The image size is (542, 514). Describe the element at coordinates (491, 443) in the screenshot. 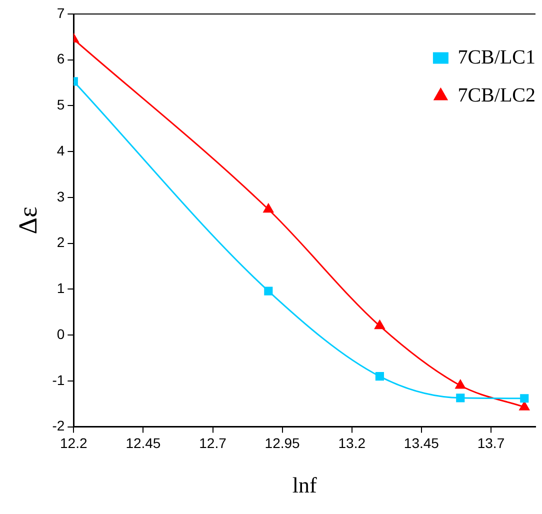

I see `x-tick-label: 13.7` at that location.